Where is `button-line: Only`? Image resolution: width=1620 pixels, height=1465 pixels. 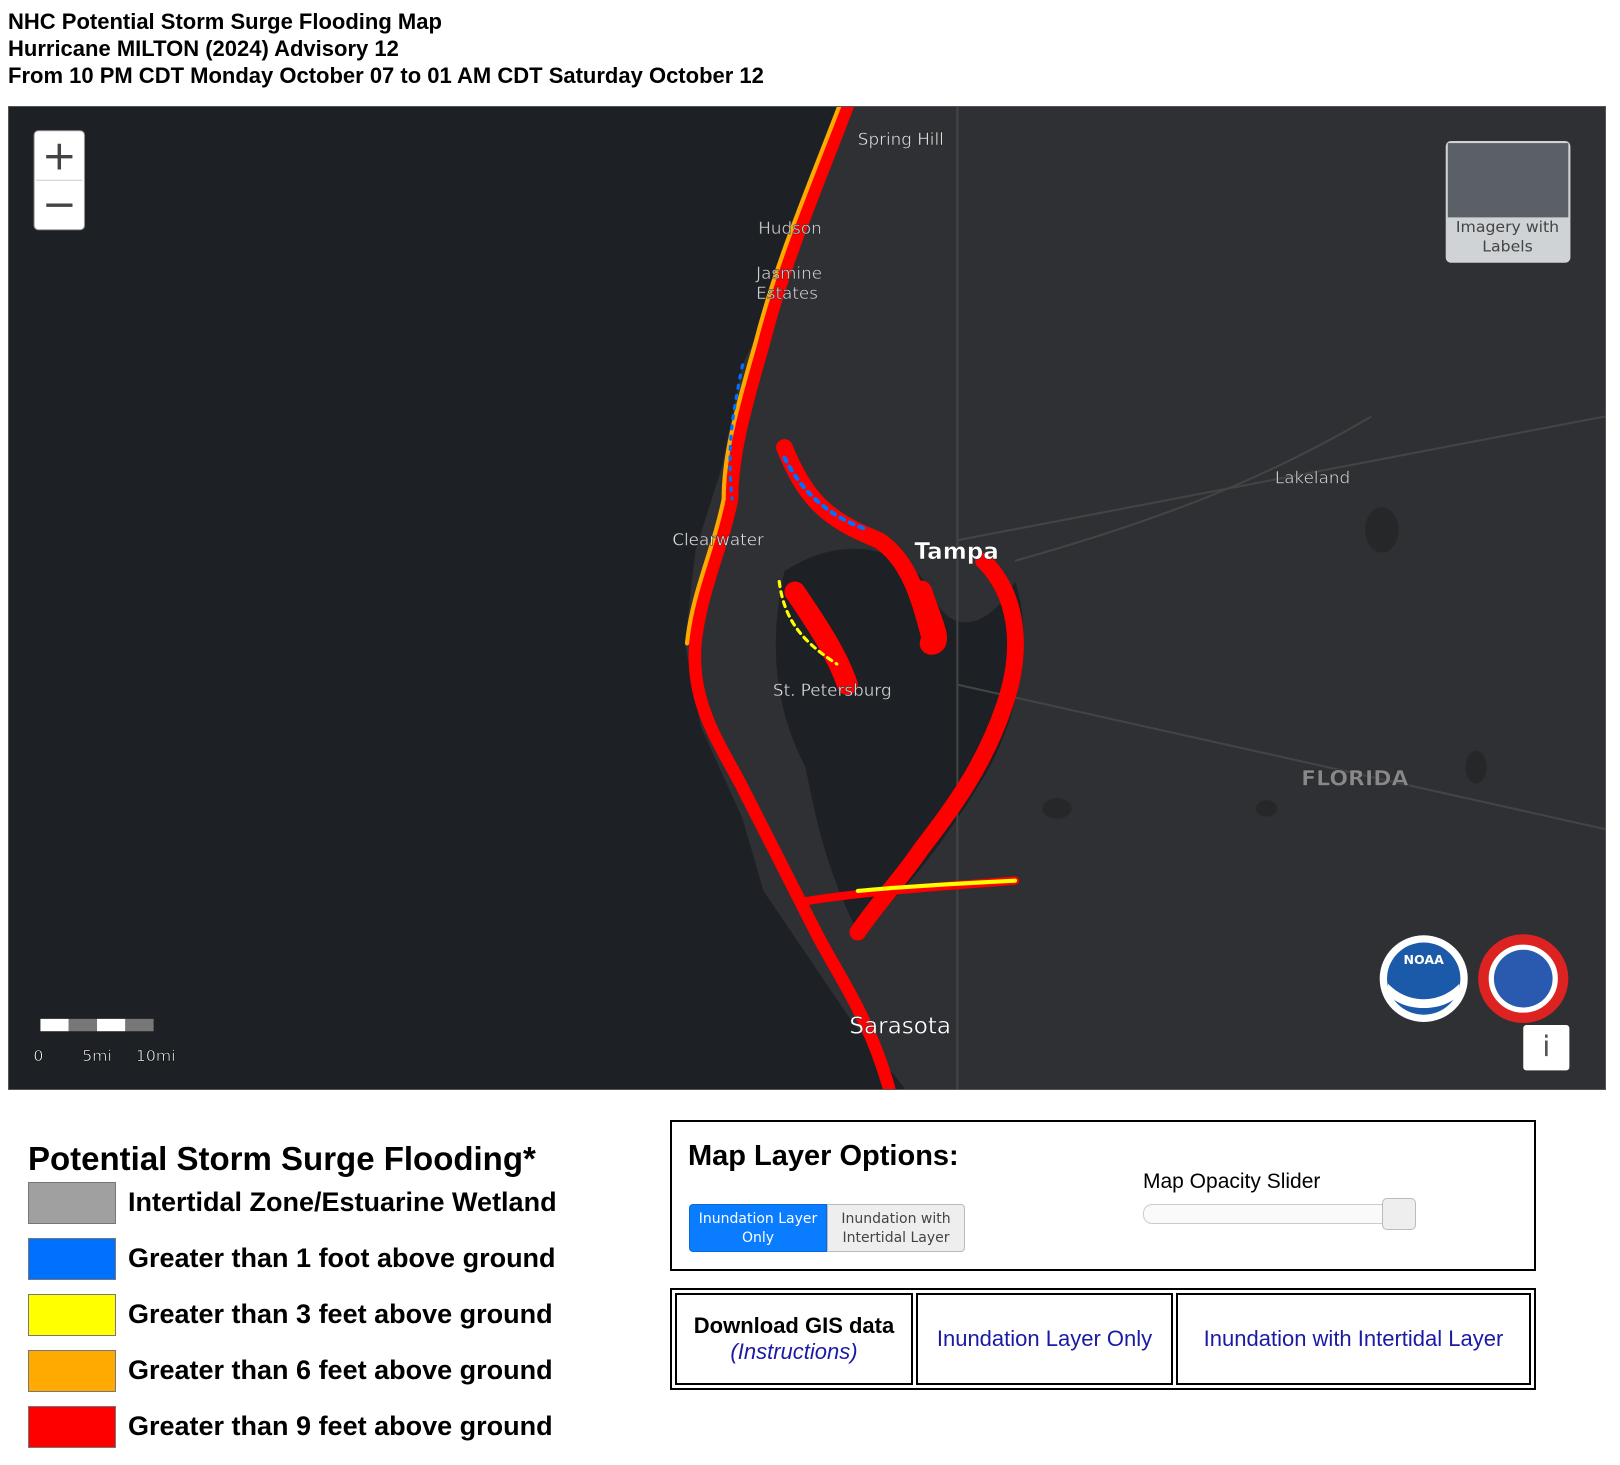 button-line: Only is located at coordinates (758, 1238).